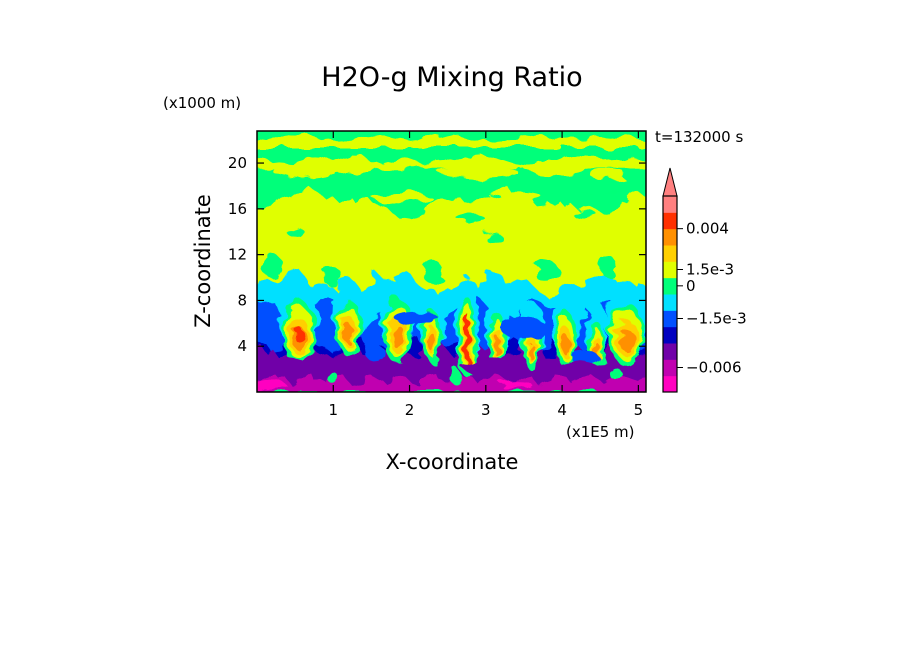 Image resolution: width=904 pixels, height=654 pixels. What do you see at coordinates (639, 410) in the screenshot?
I see `x-tick-label-4: 5` at bounding box center [639, 410].